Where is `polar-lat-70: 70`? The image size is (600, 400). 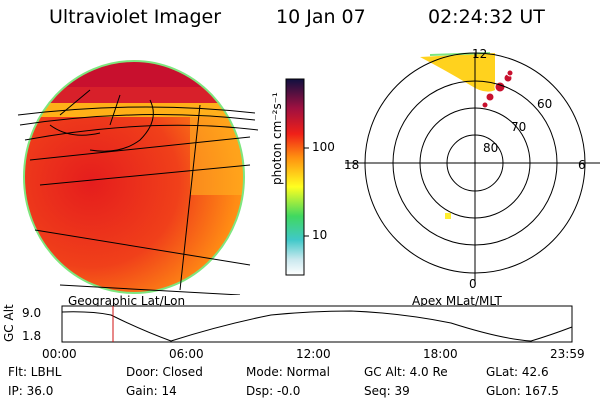 polar-lat-70: 70 is located at coordinates (519, 127).